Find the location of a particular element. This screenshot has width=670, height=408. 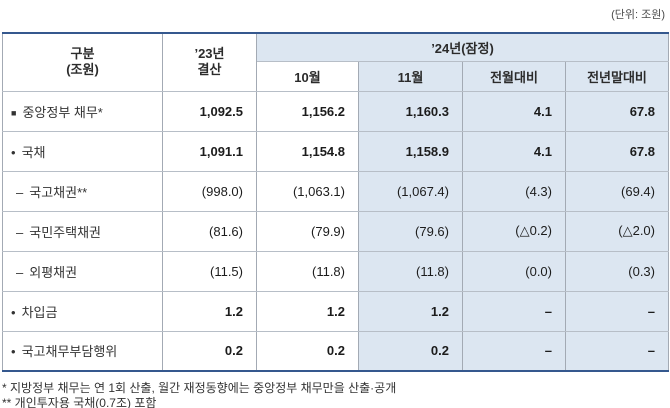

value-cell: (0.3) is located at coordinates (617, 271).